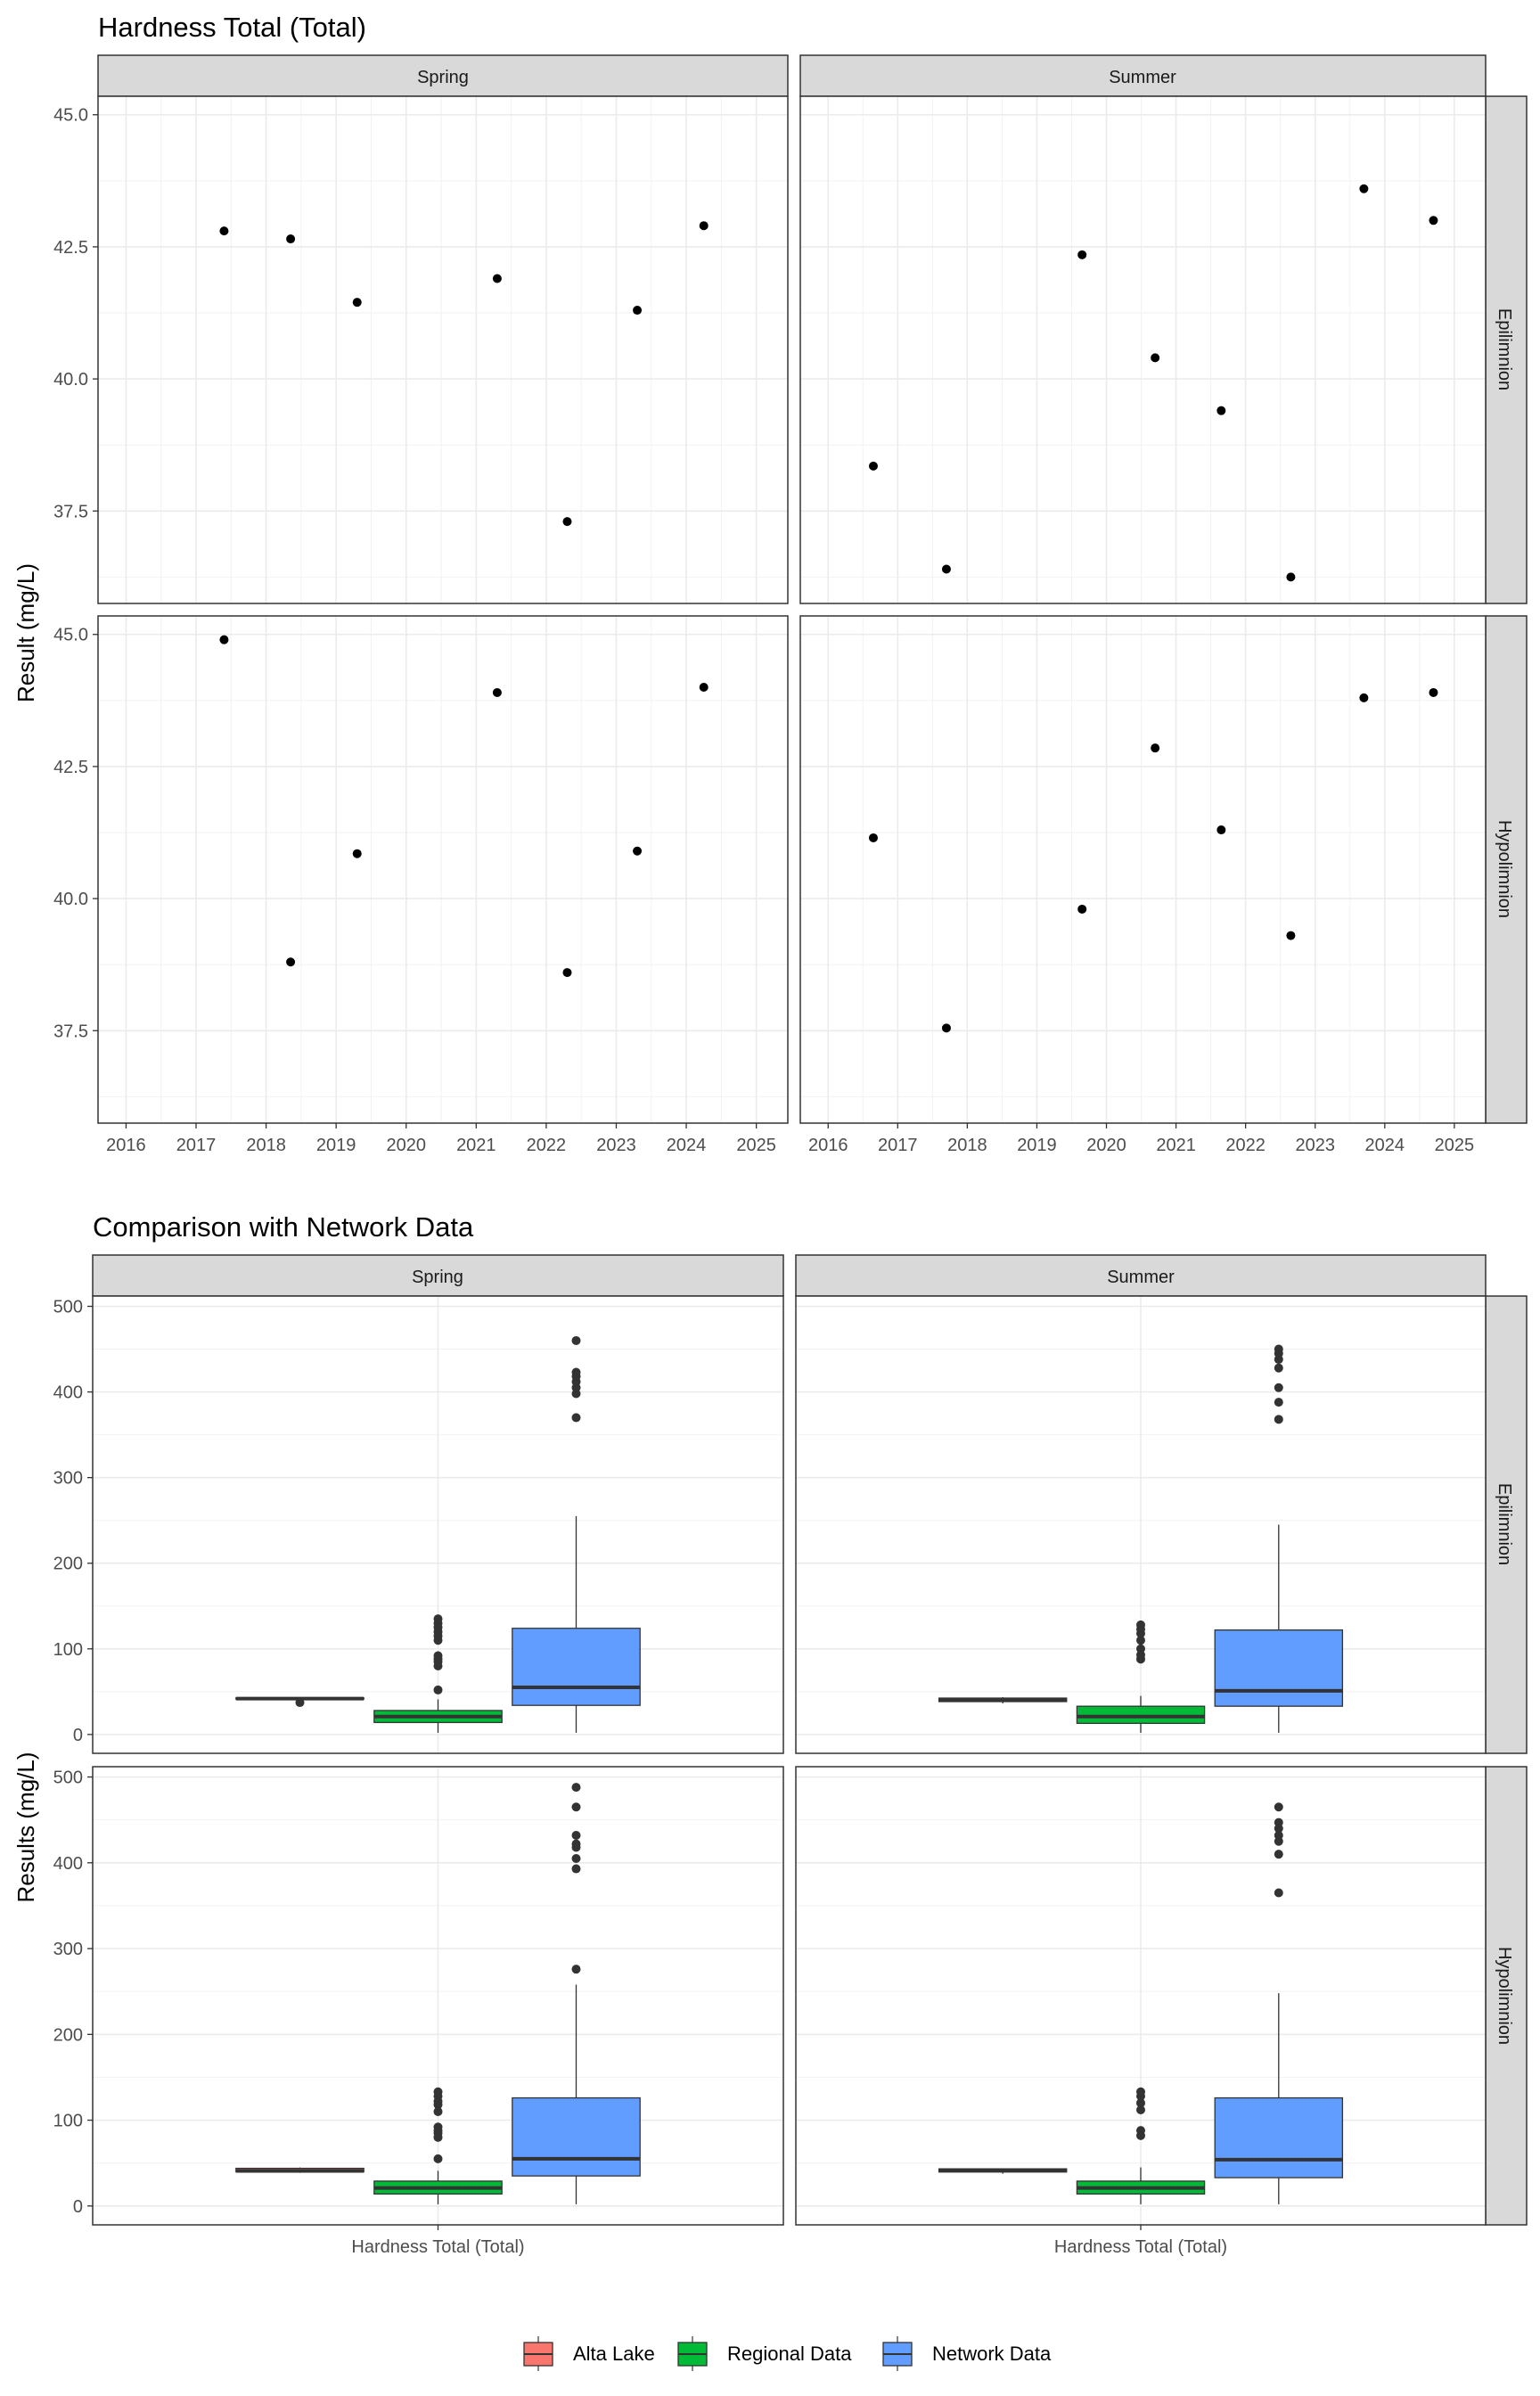 The width and height of the screenshot is (1540, 2396). I want to click on x-tick-label: 2018, so click(266, 1145).